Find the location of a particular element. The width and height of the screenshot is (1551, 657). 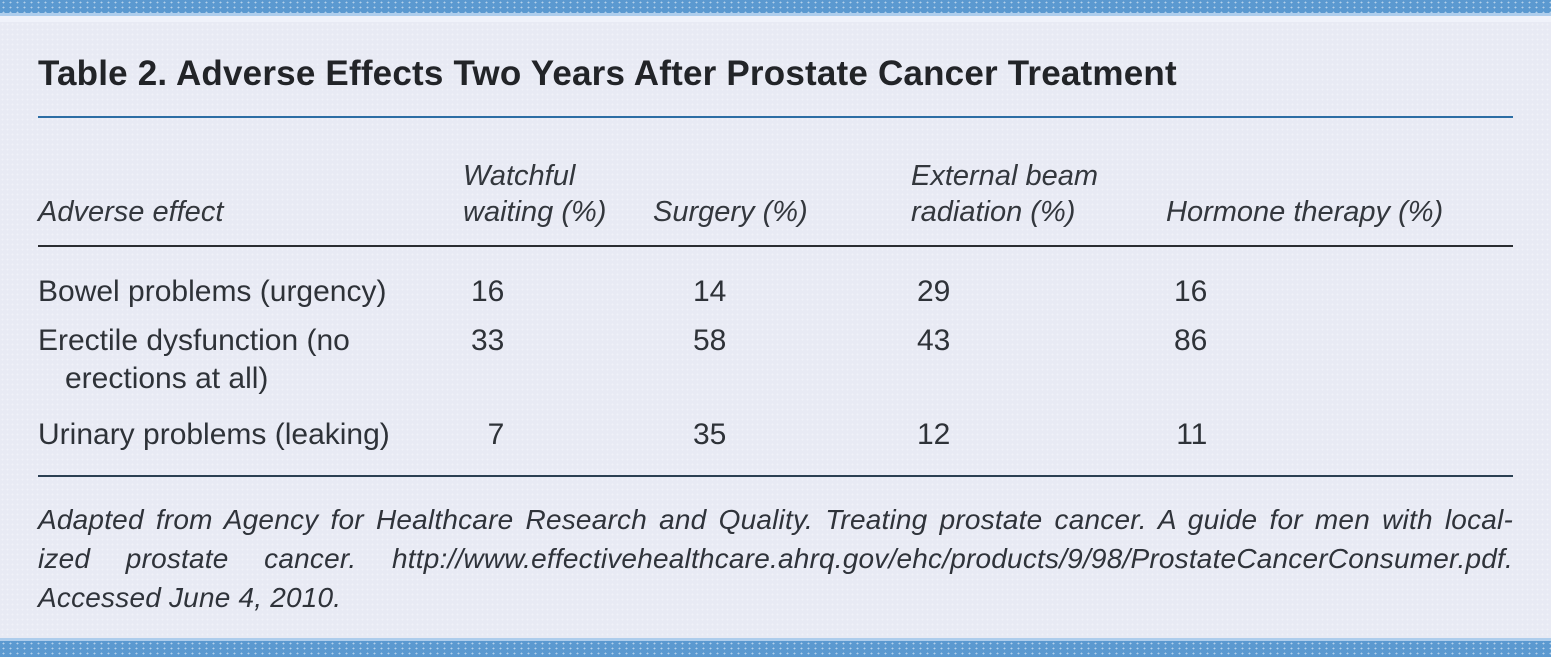

cell-value: 35 is located at coordinates (782, 435).